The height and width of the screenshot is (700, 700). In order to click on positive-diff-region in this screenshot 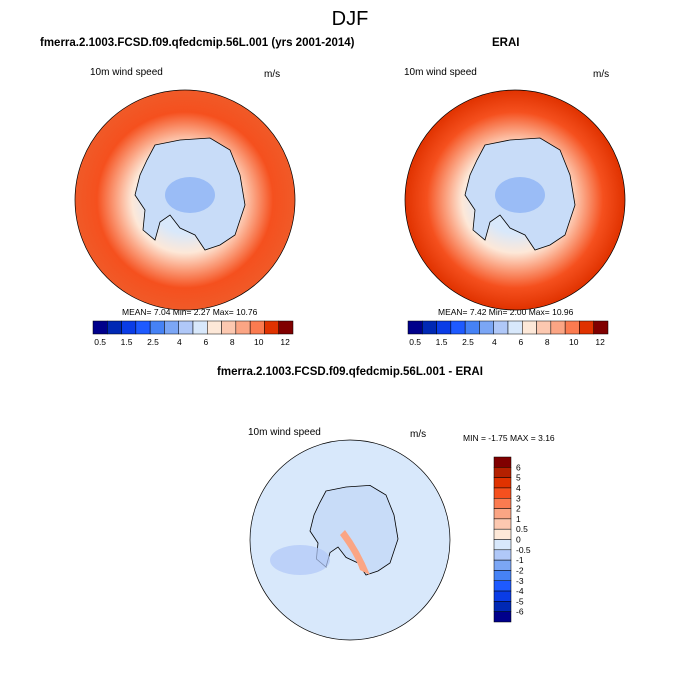, I will do `click(355, 552)`.